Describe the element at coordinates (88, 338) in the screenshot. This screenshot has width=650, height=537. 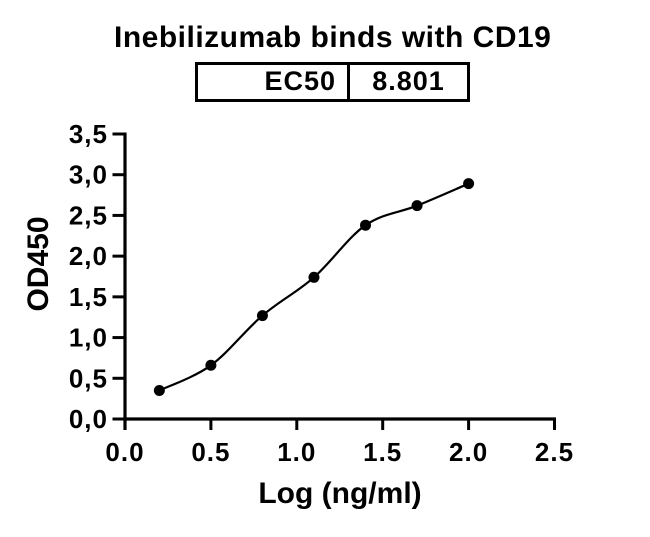
I see `y-tick-label: 1,0` at that location.